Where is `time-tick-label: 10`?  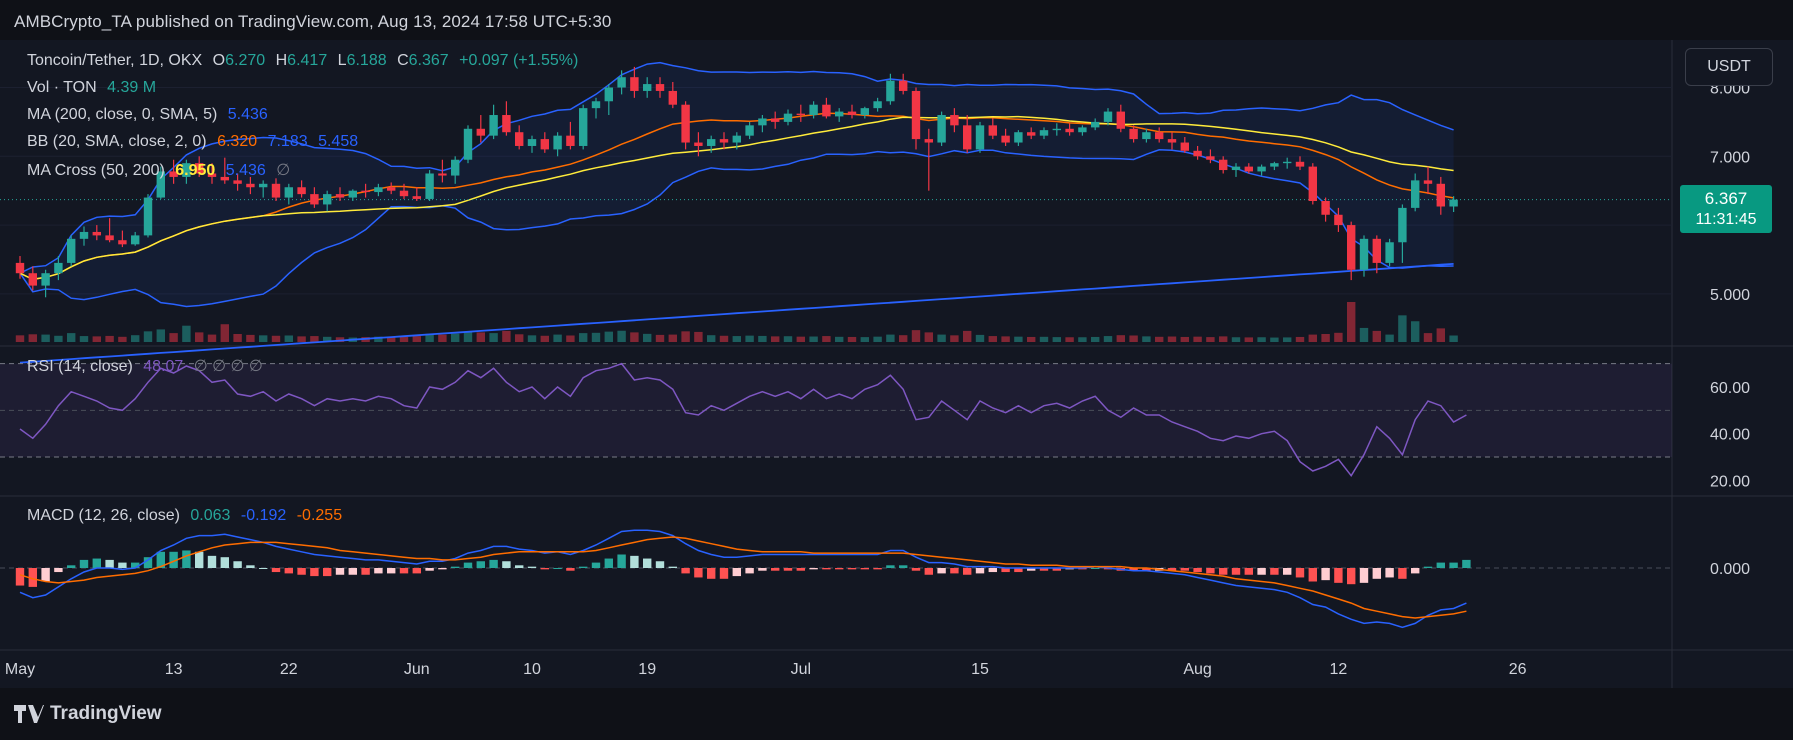
time-tick-label: 10 is located at coordinates (532, 669).